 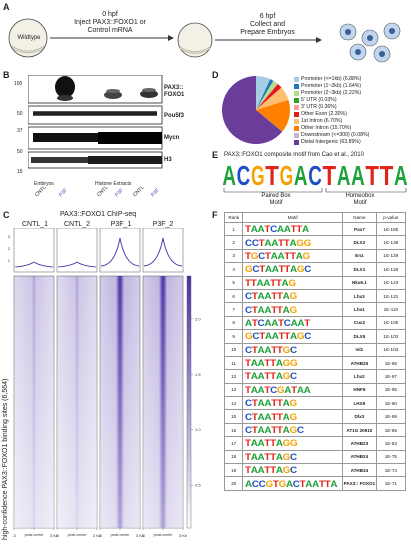 I want to click on motif-logo-cell: TAATTAGG, so click(x=293, y=363).